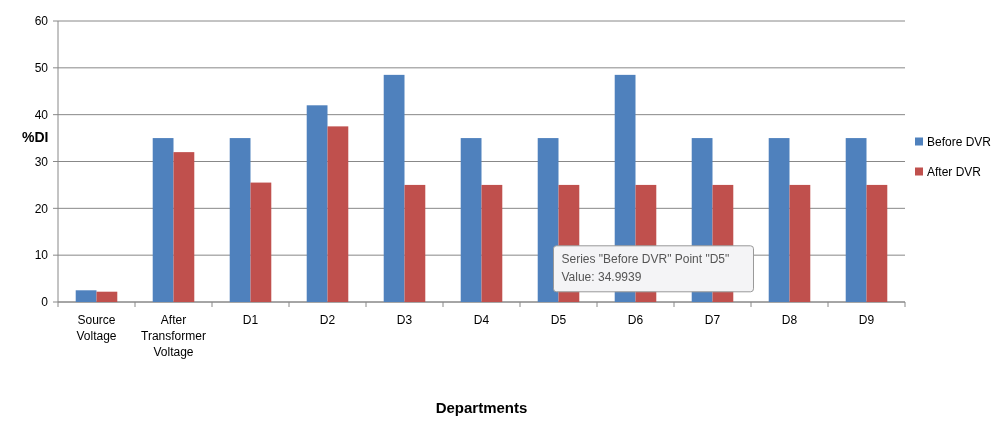 The width and height of the screenshot is (1005, 423). Describe the element at coordinates (250, 320) in the screenshot. I see `x-tick-label: D1` at that location.